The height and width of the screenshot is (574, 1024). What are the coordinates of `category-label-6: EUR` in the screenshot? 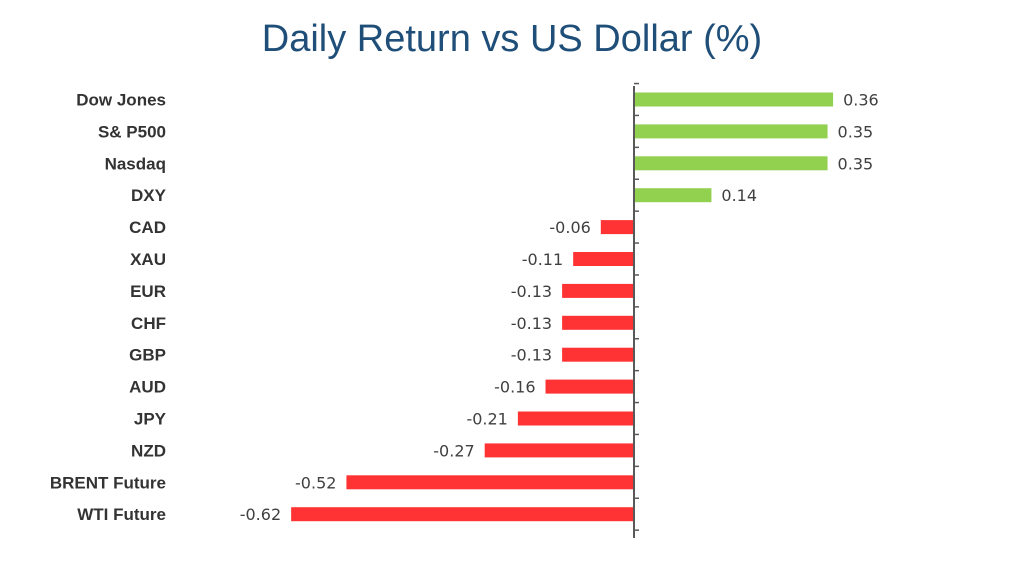 It's located at (148, 291).